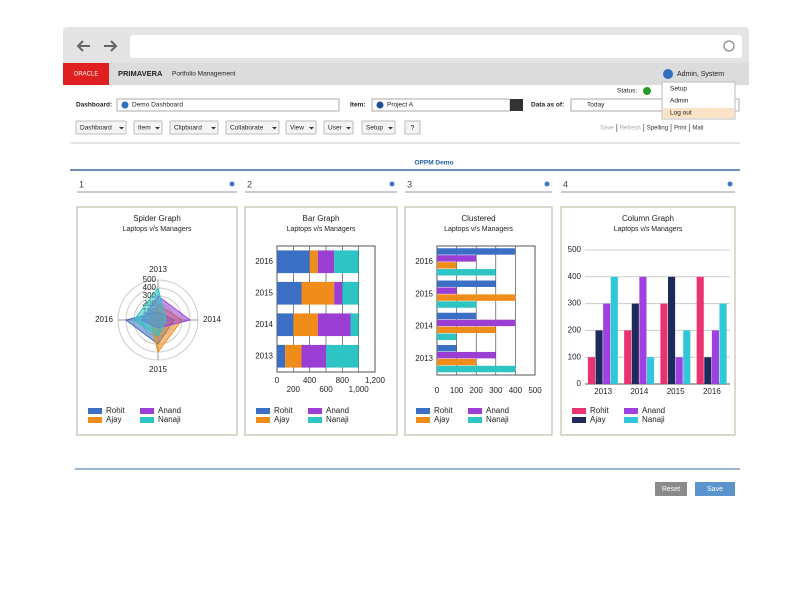 Image resolution: width=800 pixels, height=600 pixels. Describe the element at coordinates (144, 128) in the screenshot. I see `toolbar-label: Item` at that location.